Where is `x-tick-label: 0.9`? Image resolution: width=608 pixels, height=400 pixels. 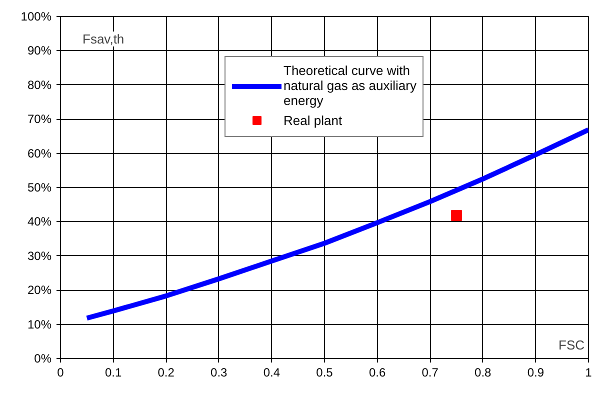 x-tick-label: 0.9 is located at coordinates (535, 373).